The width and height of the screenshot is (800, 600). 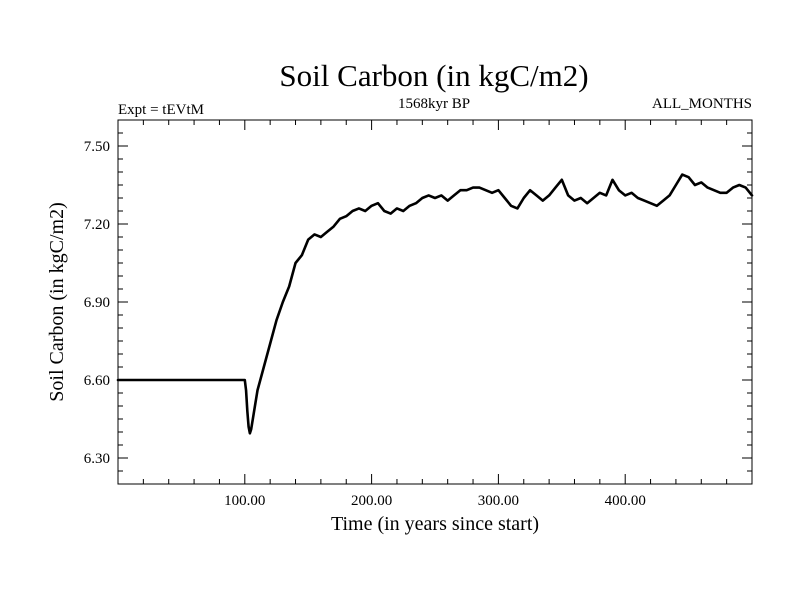 I want to click on y-tick-label: 6.60, so click(x=97, y=381).